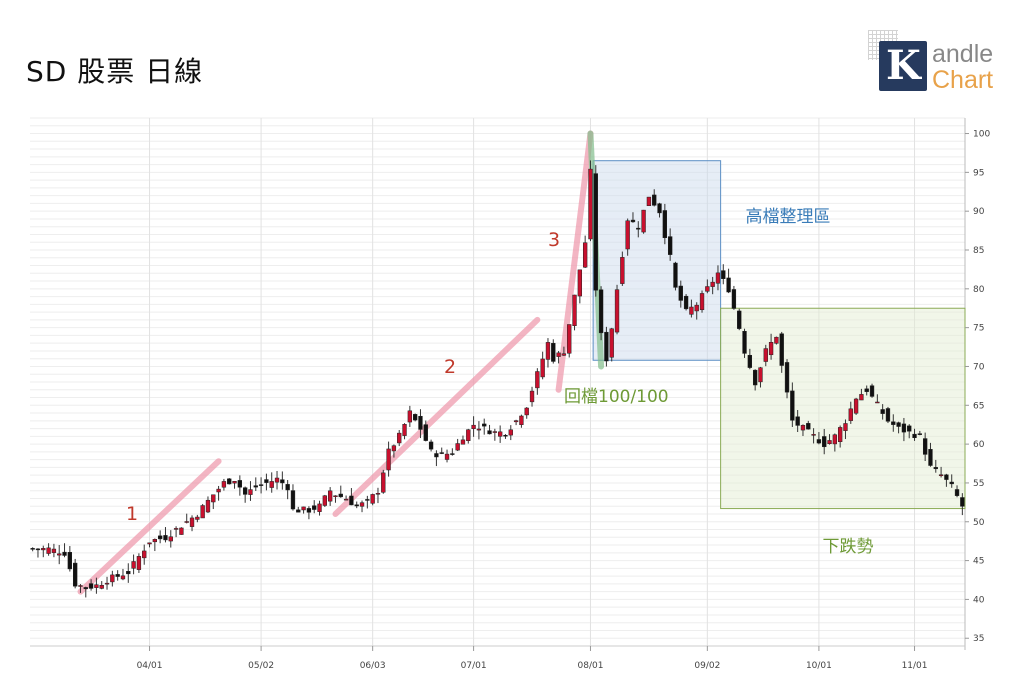  I want to click on y-tick-label: 50, so click(979, 523).